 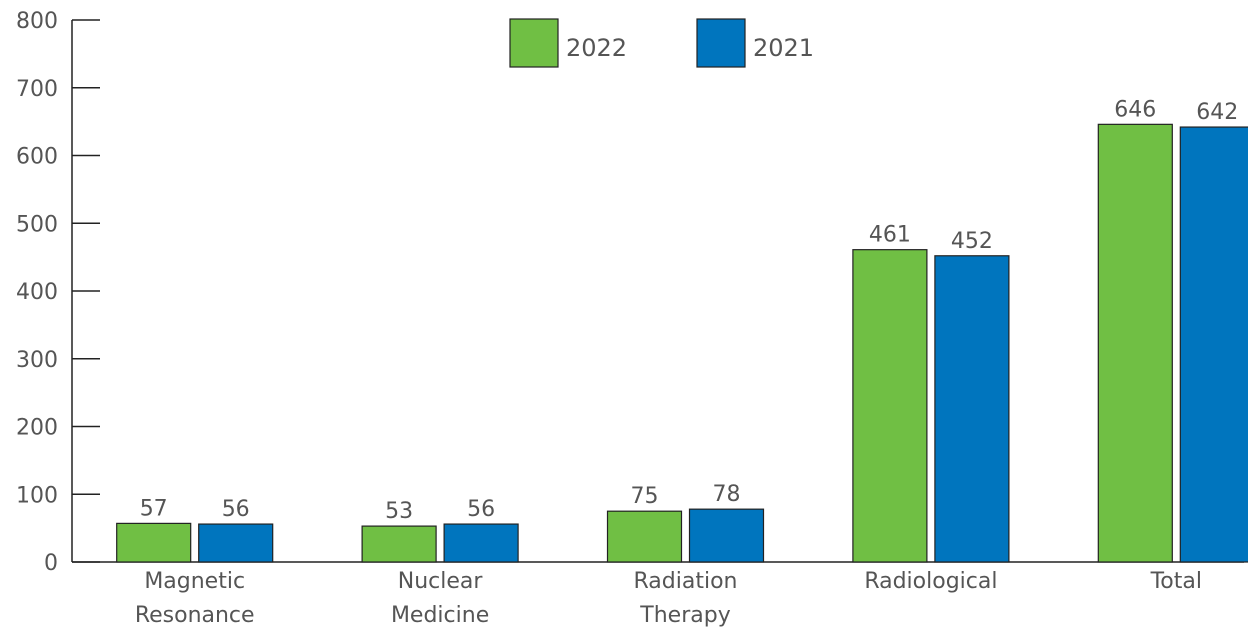 What do you see at coordinates (686, 581) in the screenshot?
I see `x-tick-label: Radiation` at bounding box center [686, 581].